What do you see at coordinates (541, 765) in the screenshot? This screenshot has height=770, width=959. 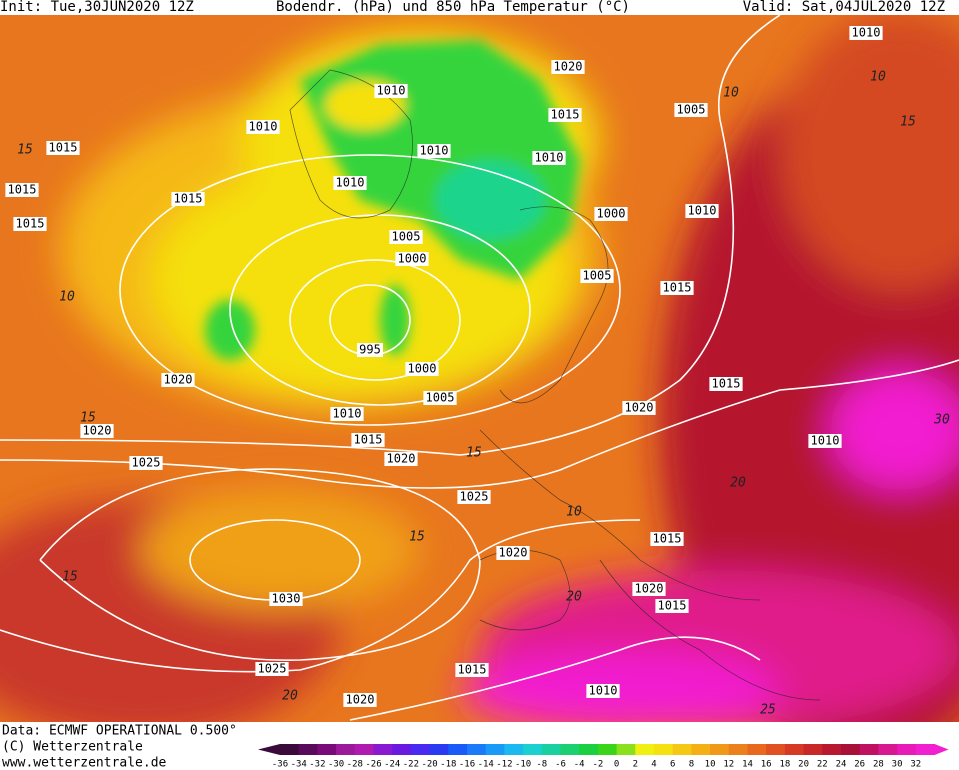 I see `color-scale-label: -8` at bounding box center [541, 765].